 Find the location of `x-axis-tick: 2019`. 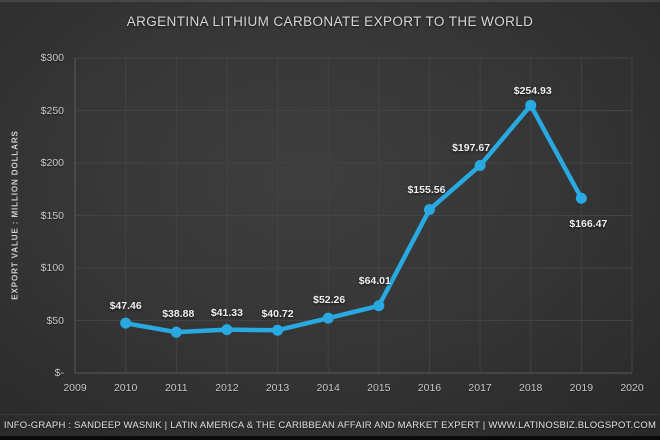

x-axis-tick: 2019 is located at coordinates (581, 388).